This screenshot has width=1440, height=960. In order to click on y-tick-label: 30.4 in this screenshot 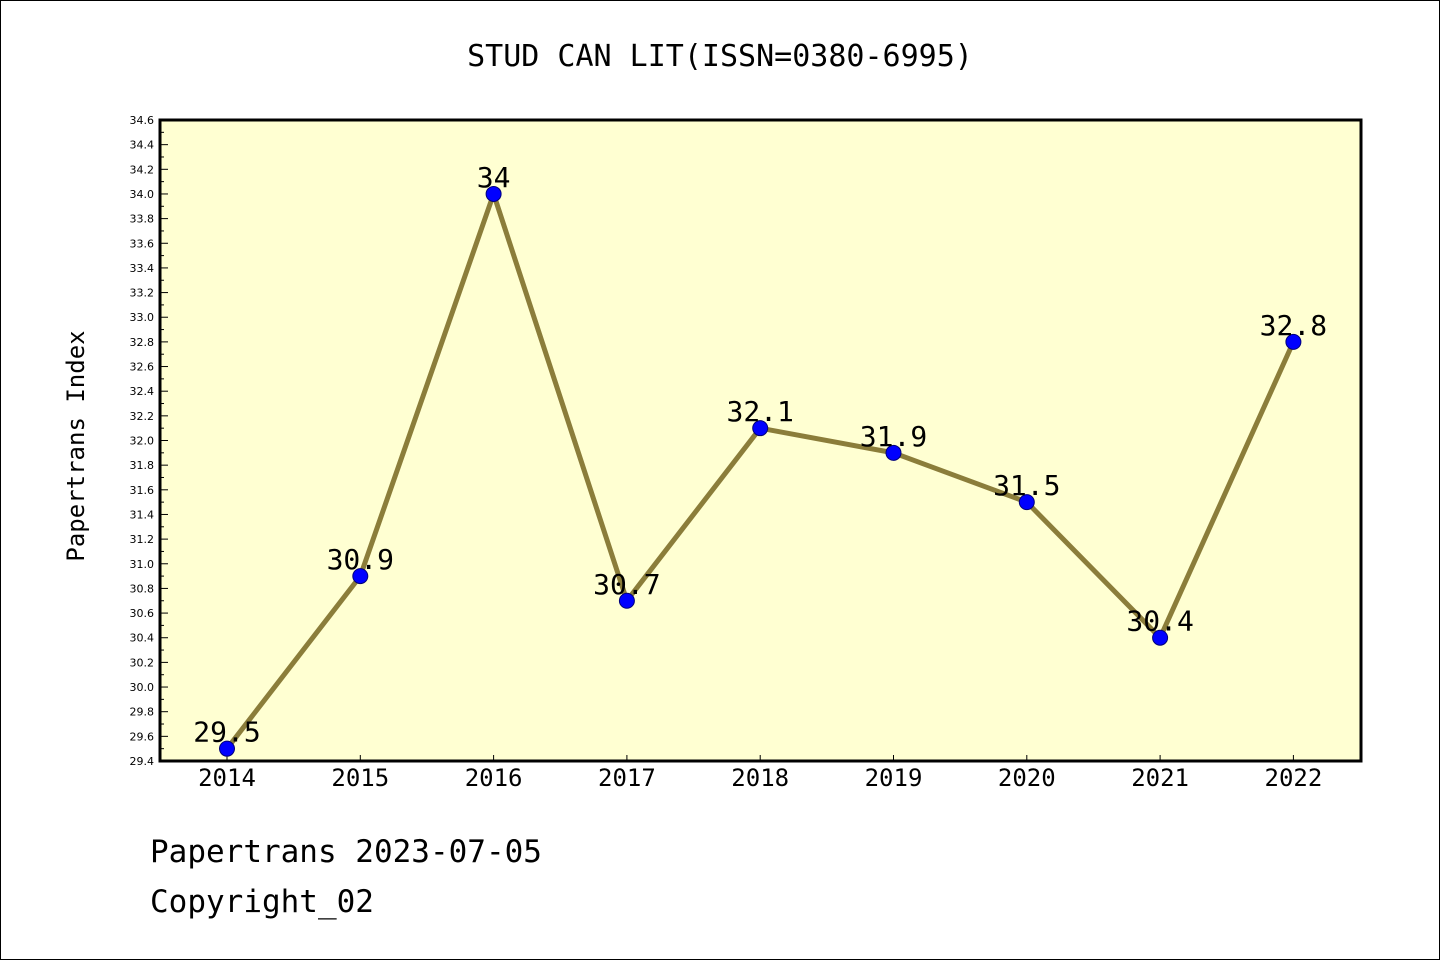, I will do `click(142, 638)`.